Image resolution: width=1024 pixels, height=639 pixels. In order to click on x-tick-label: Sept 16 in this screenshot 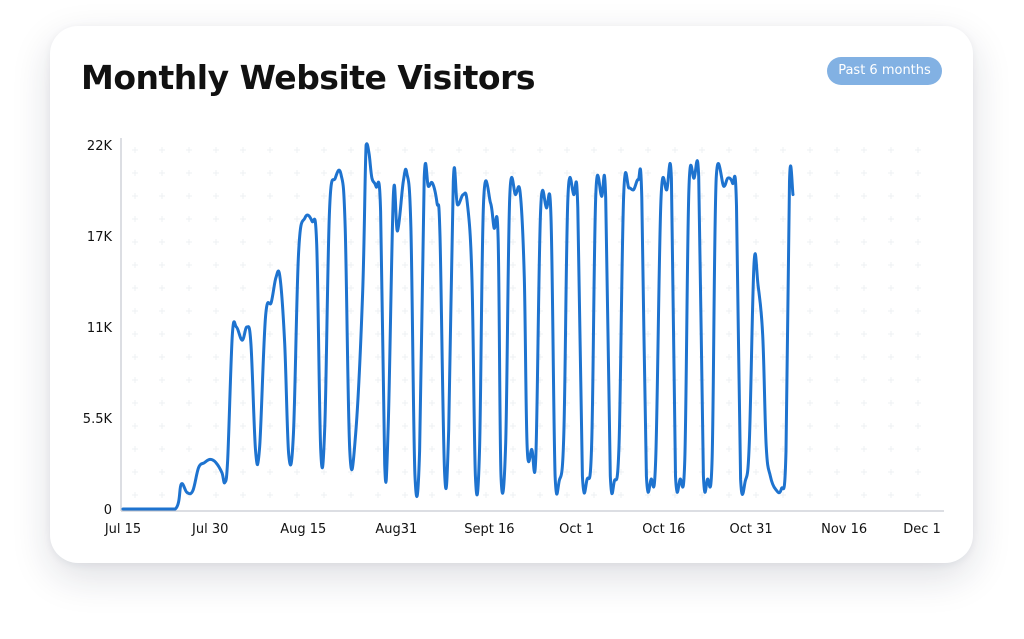, I will do `click(489, 529)`.